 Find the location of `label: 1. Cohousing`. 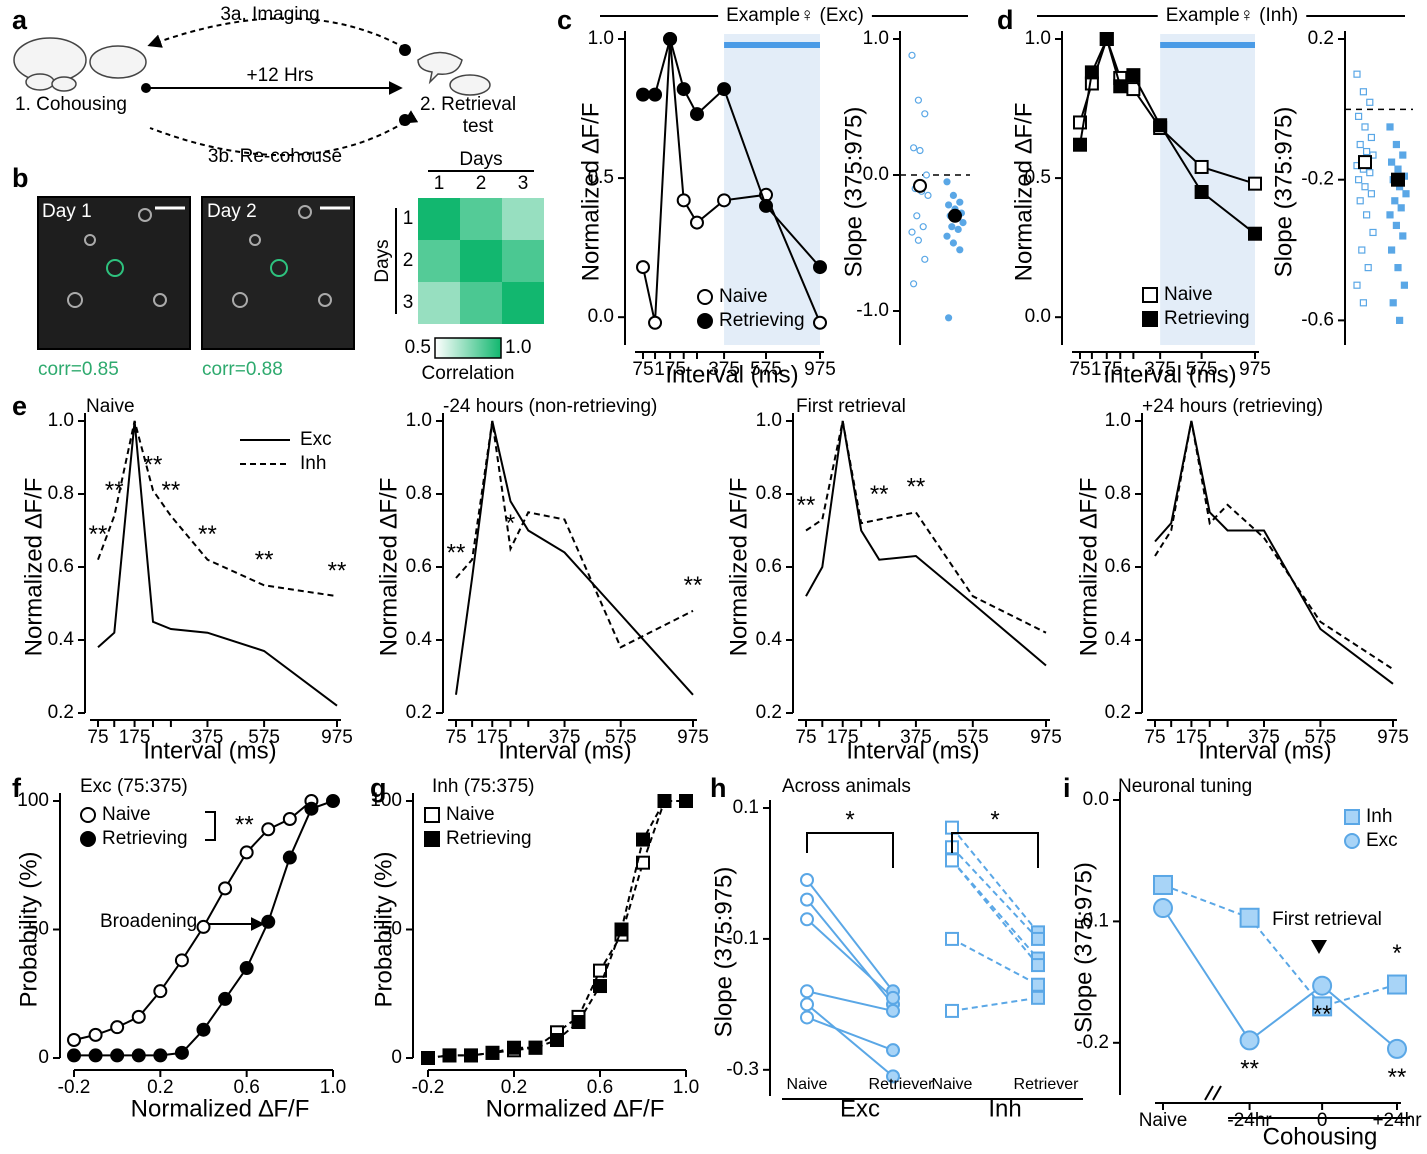

label: 1. Cohousing is located at coordinates (71, 104).